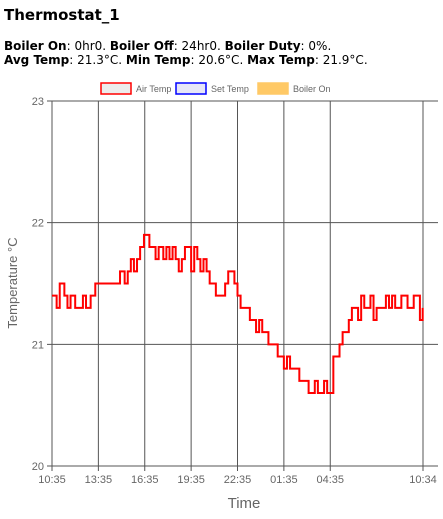 The image size is (443, 519). I want to click on chart-legend: Air Temp Set Temp Boiler On, so click(215, 88).